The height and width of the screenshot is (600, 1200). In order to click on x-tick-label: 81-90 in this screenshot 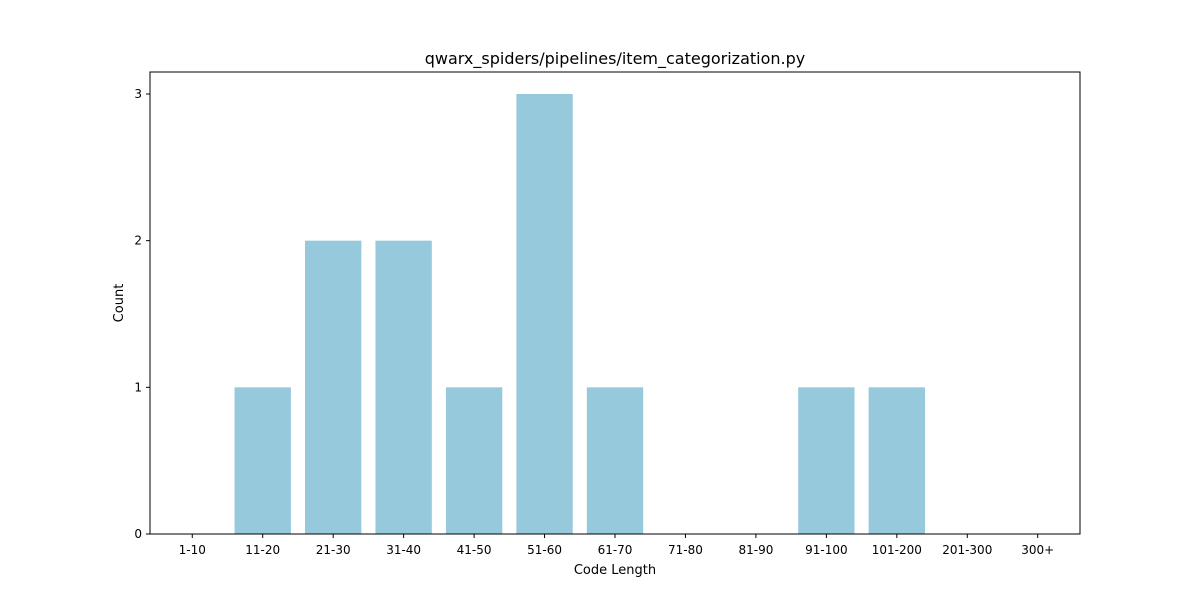, I will do `click(755, 550)`.